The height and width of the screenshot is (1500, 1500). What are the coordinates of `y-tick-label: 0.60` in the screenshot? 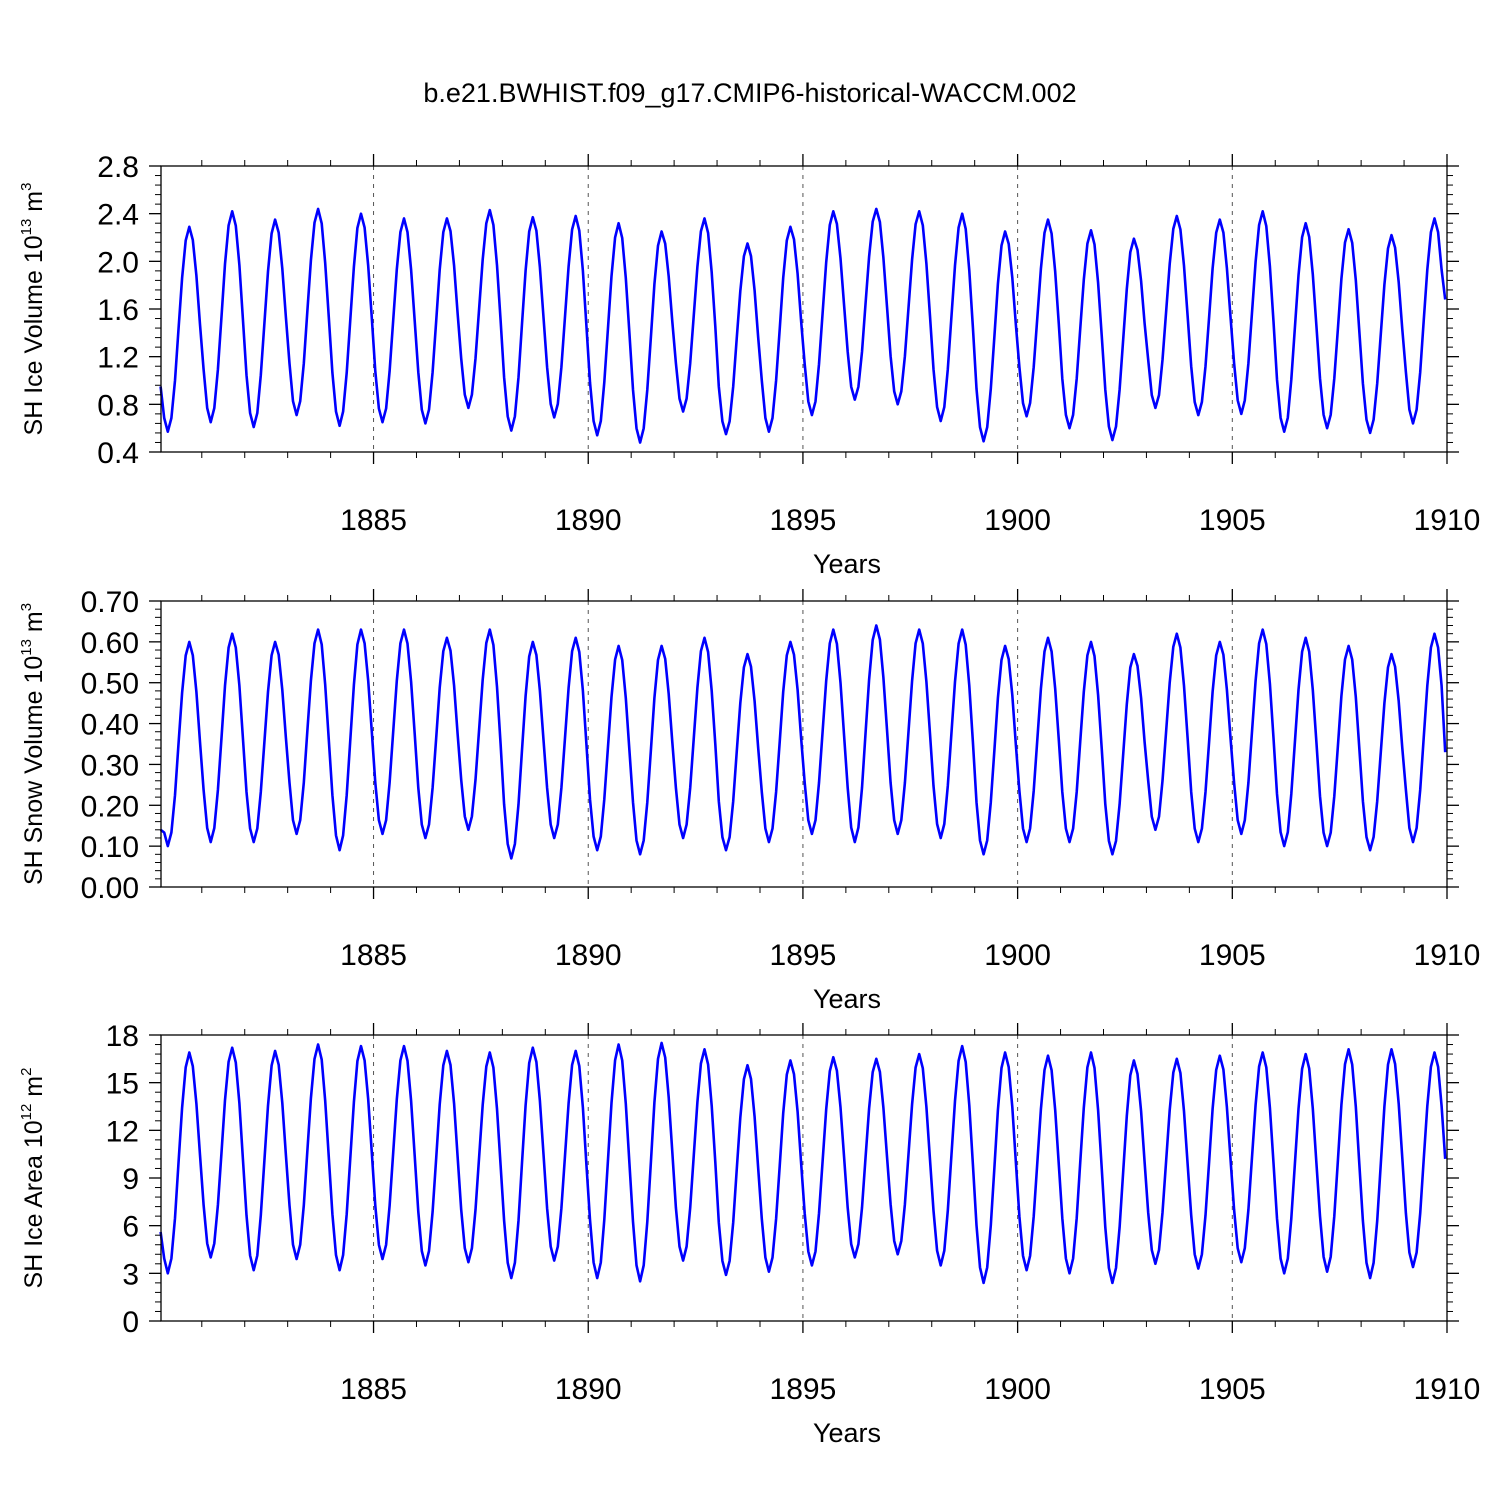 It's located at (110, 643).